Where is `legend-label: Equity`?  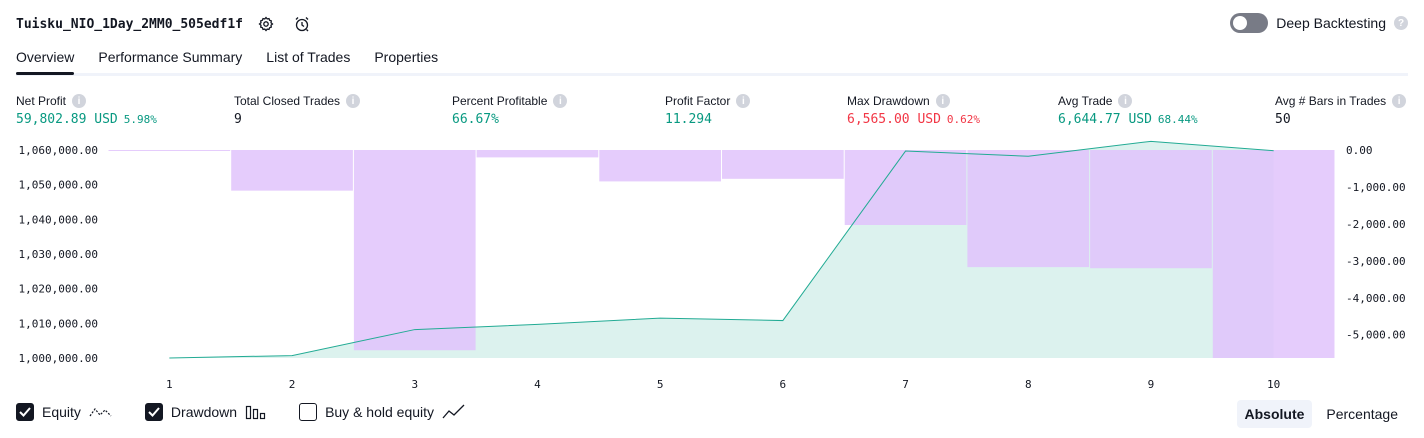 legend-label: Equity is located at coordinates (61, 412).